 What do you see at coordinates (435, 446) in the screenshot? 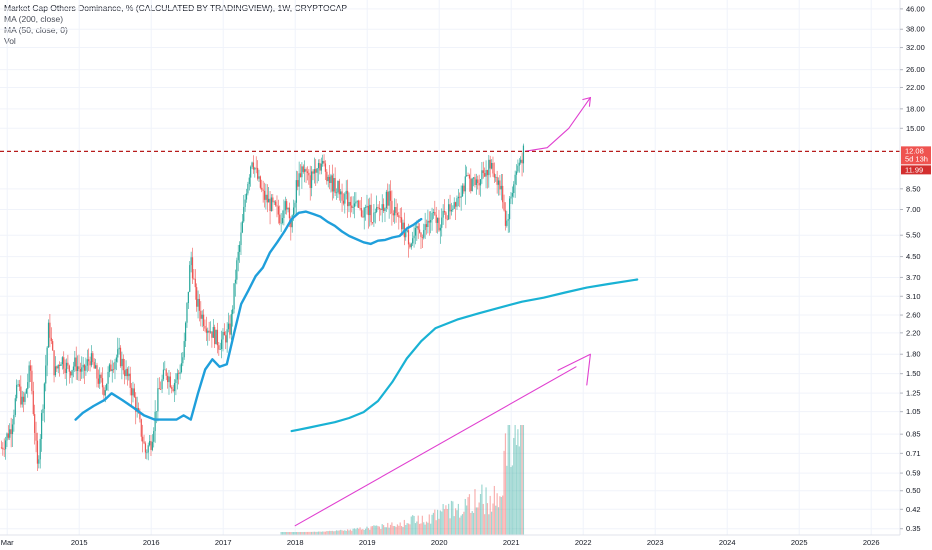
I see `trend-arrow` at bounding box center [435, 446].